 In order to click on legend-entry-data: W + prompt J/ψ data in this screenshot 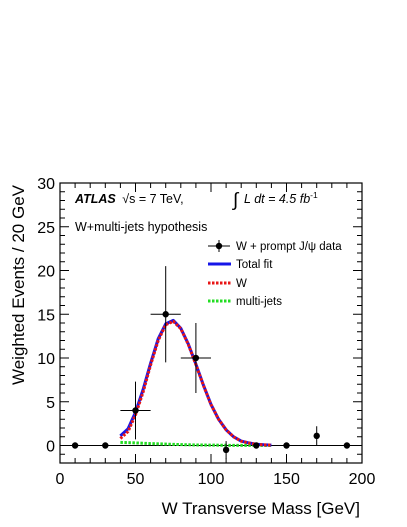, I will do `click(275, 246)`.